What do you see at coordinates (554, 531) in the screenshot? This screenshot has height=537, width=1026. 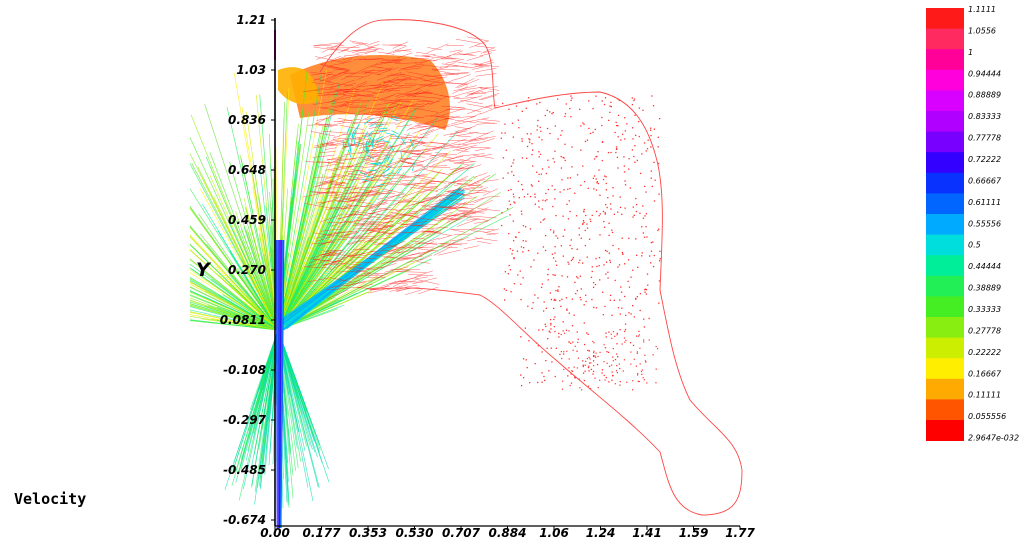 I see `x-tick-label: 1.06` at bounding box center [554, 531].